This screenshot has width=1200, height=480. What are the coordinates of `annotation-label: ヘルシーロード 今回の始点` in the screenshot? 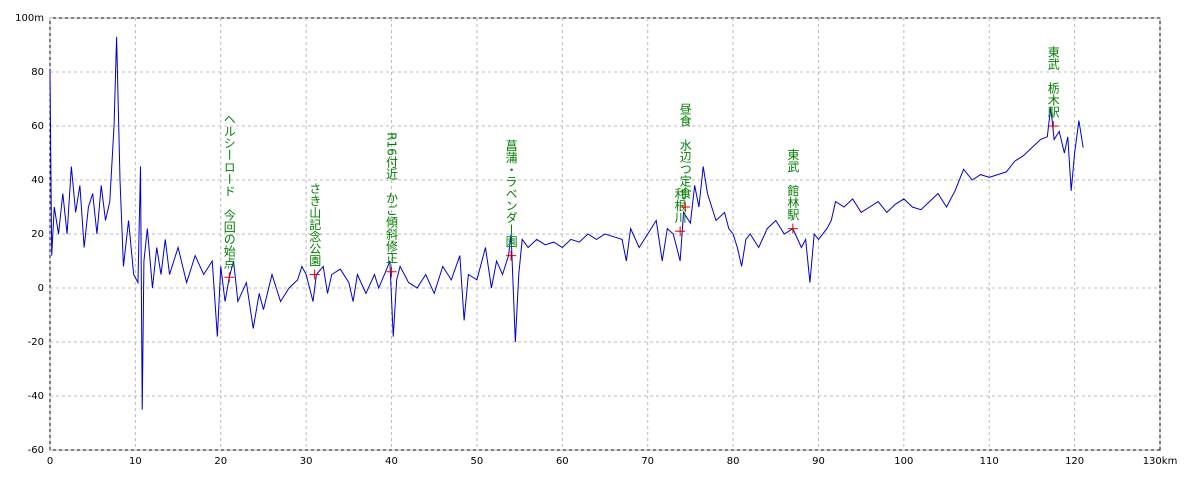 It's located at (229, 191).